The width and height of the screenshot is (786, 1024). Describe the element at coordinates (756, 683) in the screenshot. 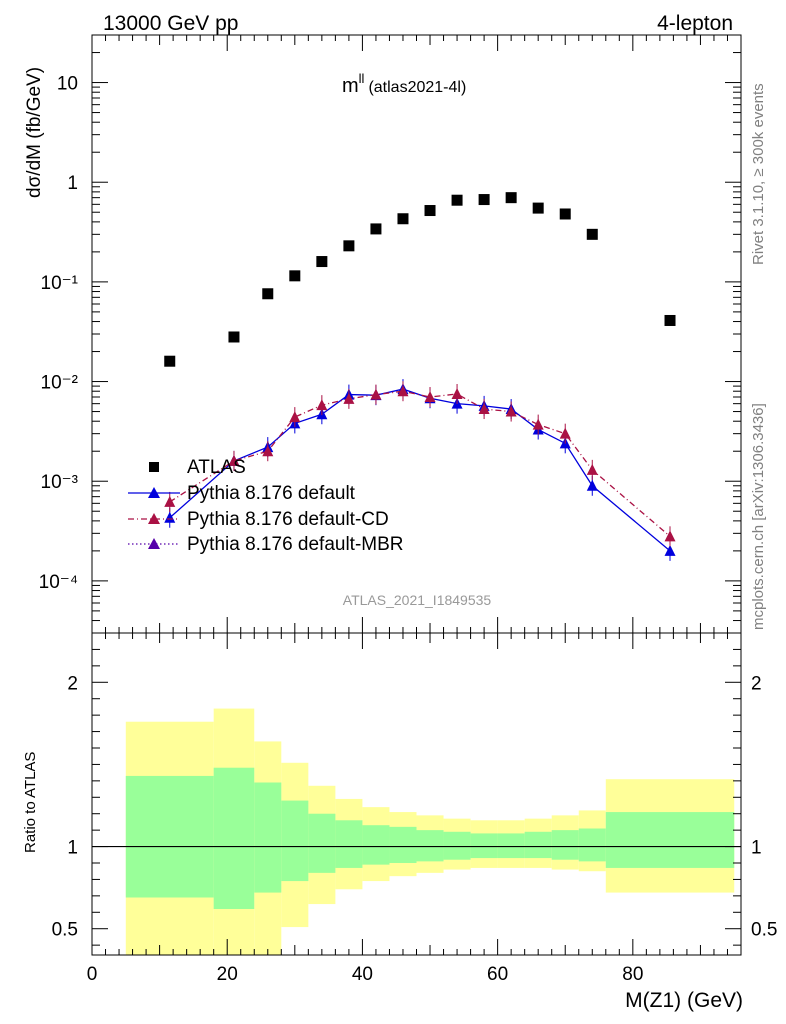

I see `ratio-y-tick-label-right: 2` at that location.